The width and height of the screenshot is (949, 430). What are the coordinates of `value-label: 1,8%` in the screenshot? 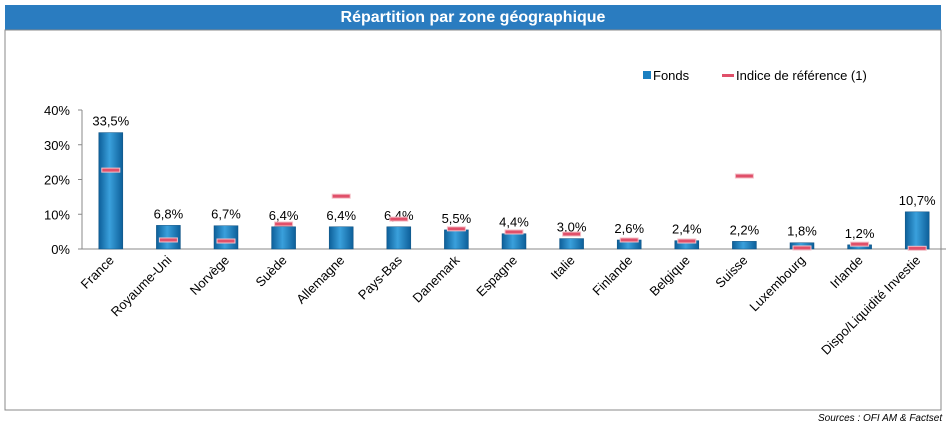 It's located at (802, 231).